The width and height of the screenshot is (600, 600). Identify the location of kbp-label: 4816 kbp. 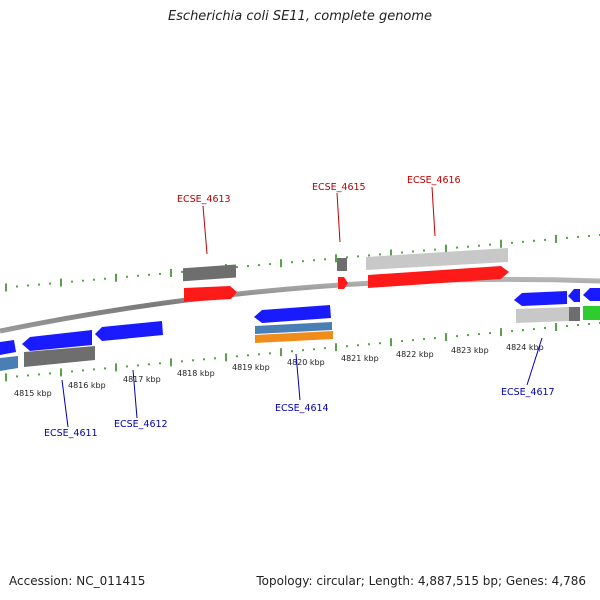
(87, 385).